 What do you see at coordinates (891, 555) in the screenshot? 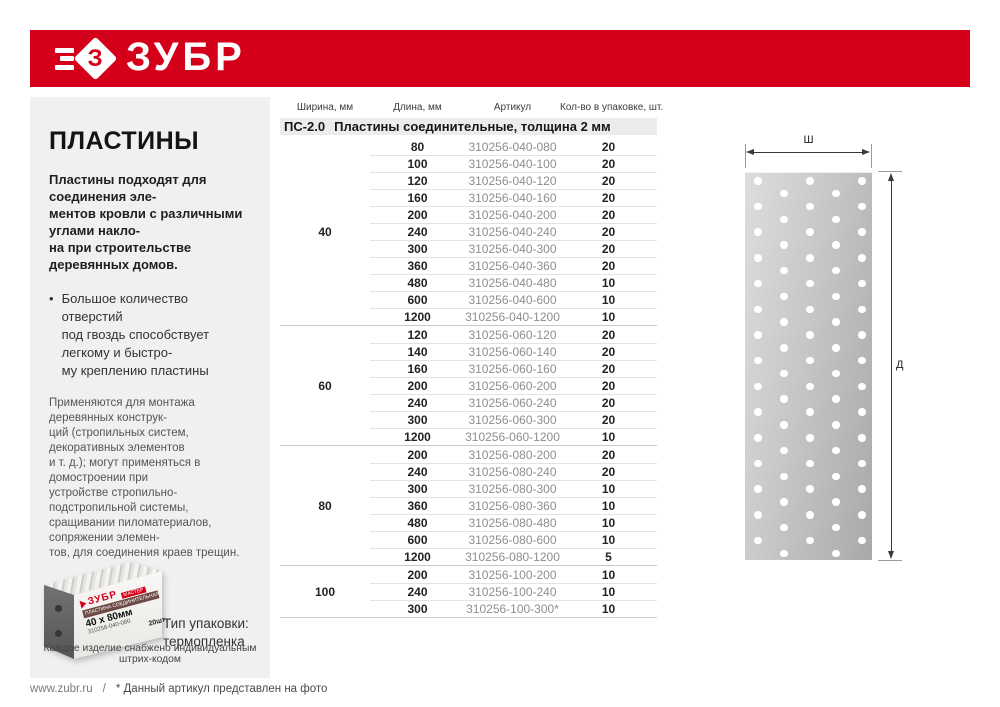
I see `arrowhead-down-icon` at bounding box center [891, 555].